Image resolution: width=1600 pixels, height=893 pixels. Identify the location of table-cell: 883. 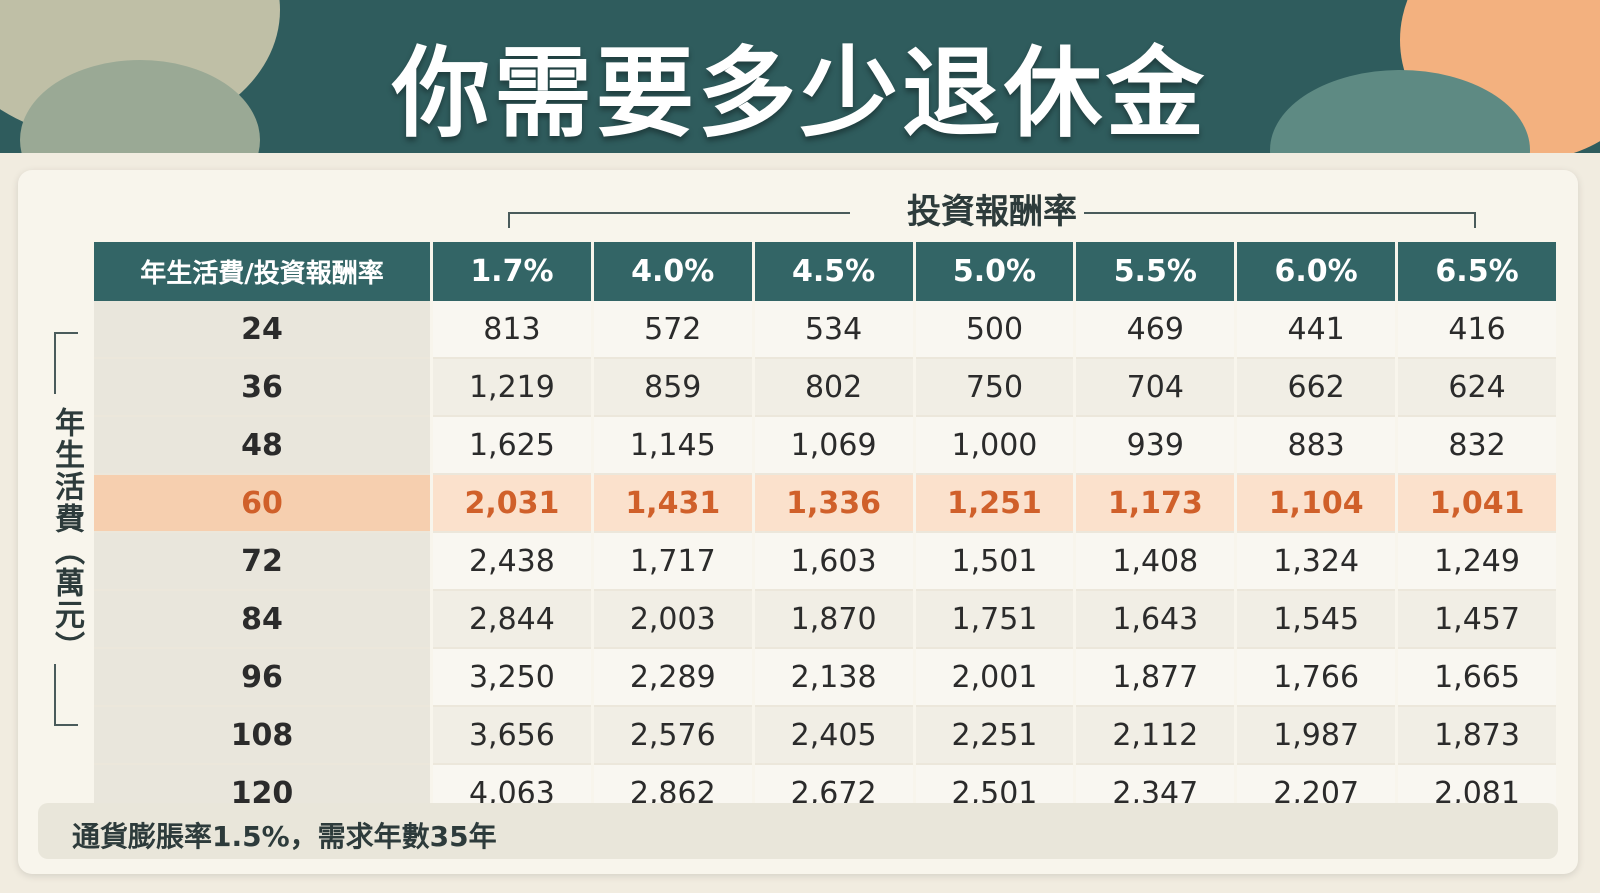
(1317, 445).